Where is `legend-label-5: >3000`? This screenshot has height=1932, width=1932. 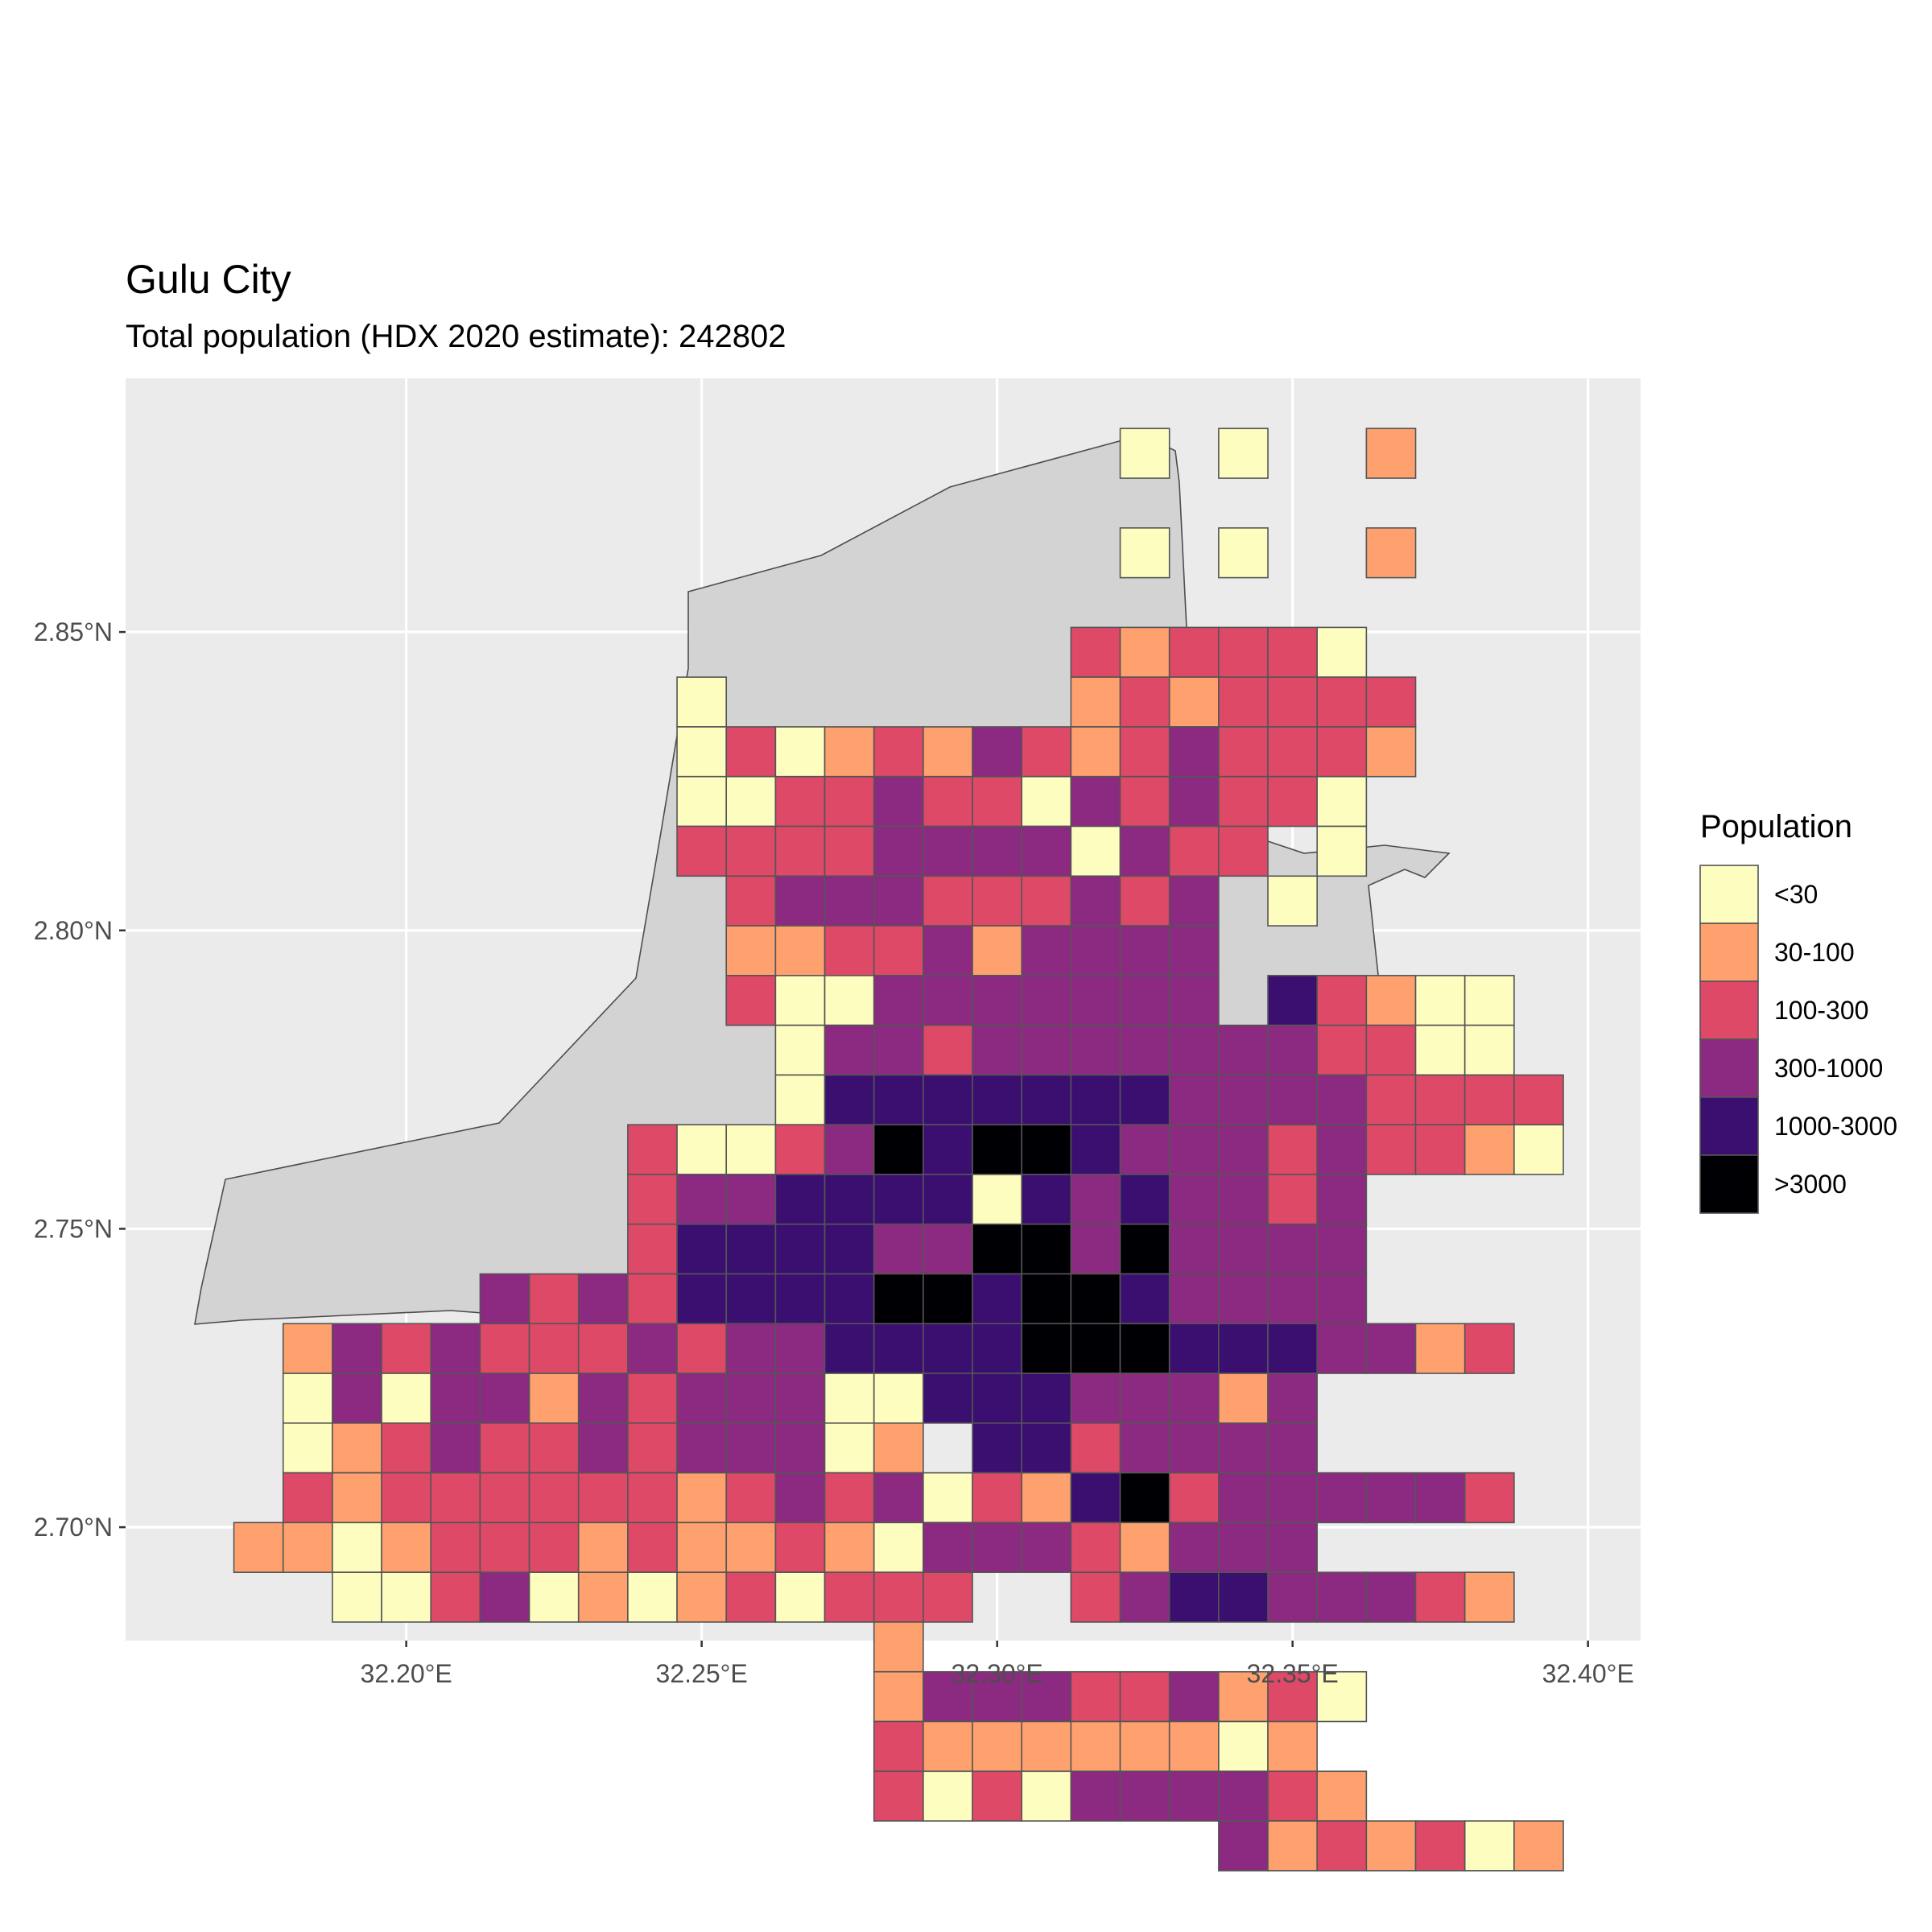
legend-label-5: >3000 is located at coordinates (1810, 1184).